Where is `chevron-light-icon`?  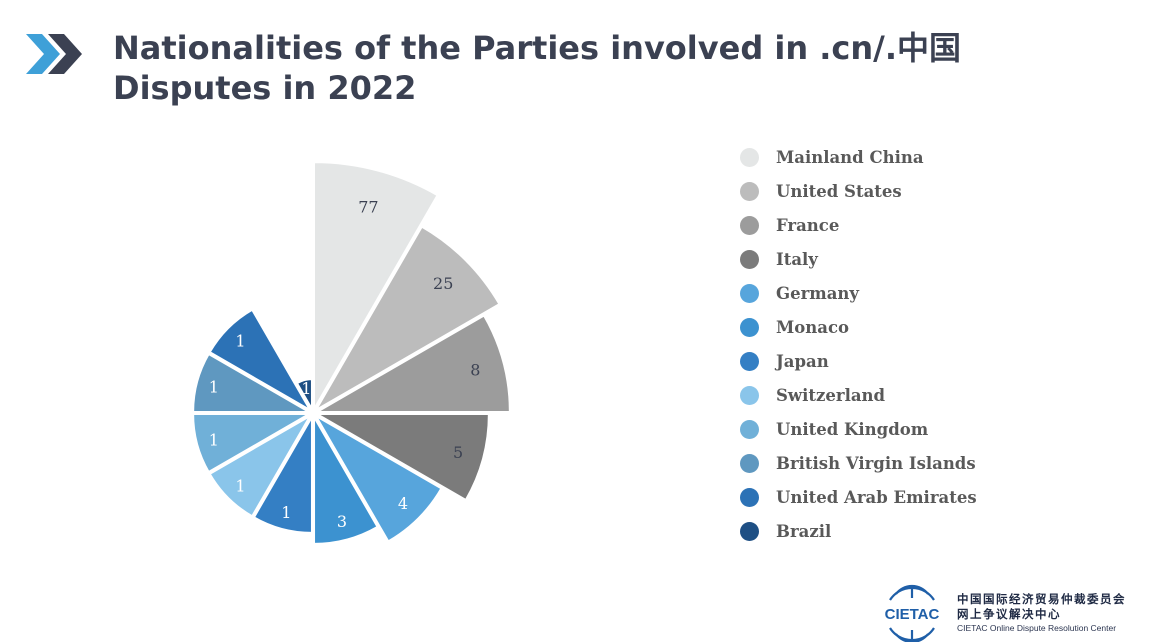 chevron-light-icon is located at coordinates (43, 54).